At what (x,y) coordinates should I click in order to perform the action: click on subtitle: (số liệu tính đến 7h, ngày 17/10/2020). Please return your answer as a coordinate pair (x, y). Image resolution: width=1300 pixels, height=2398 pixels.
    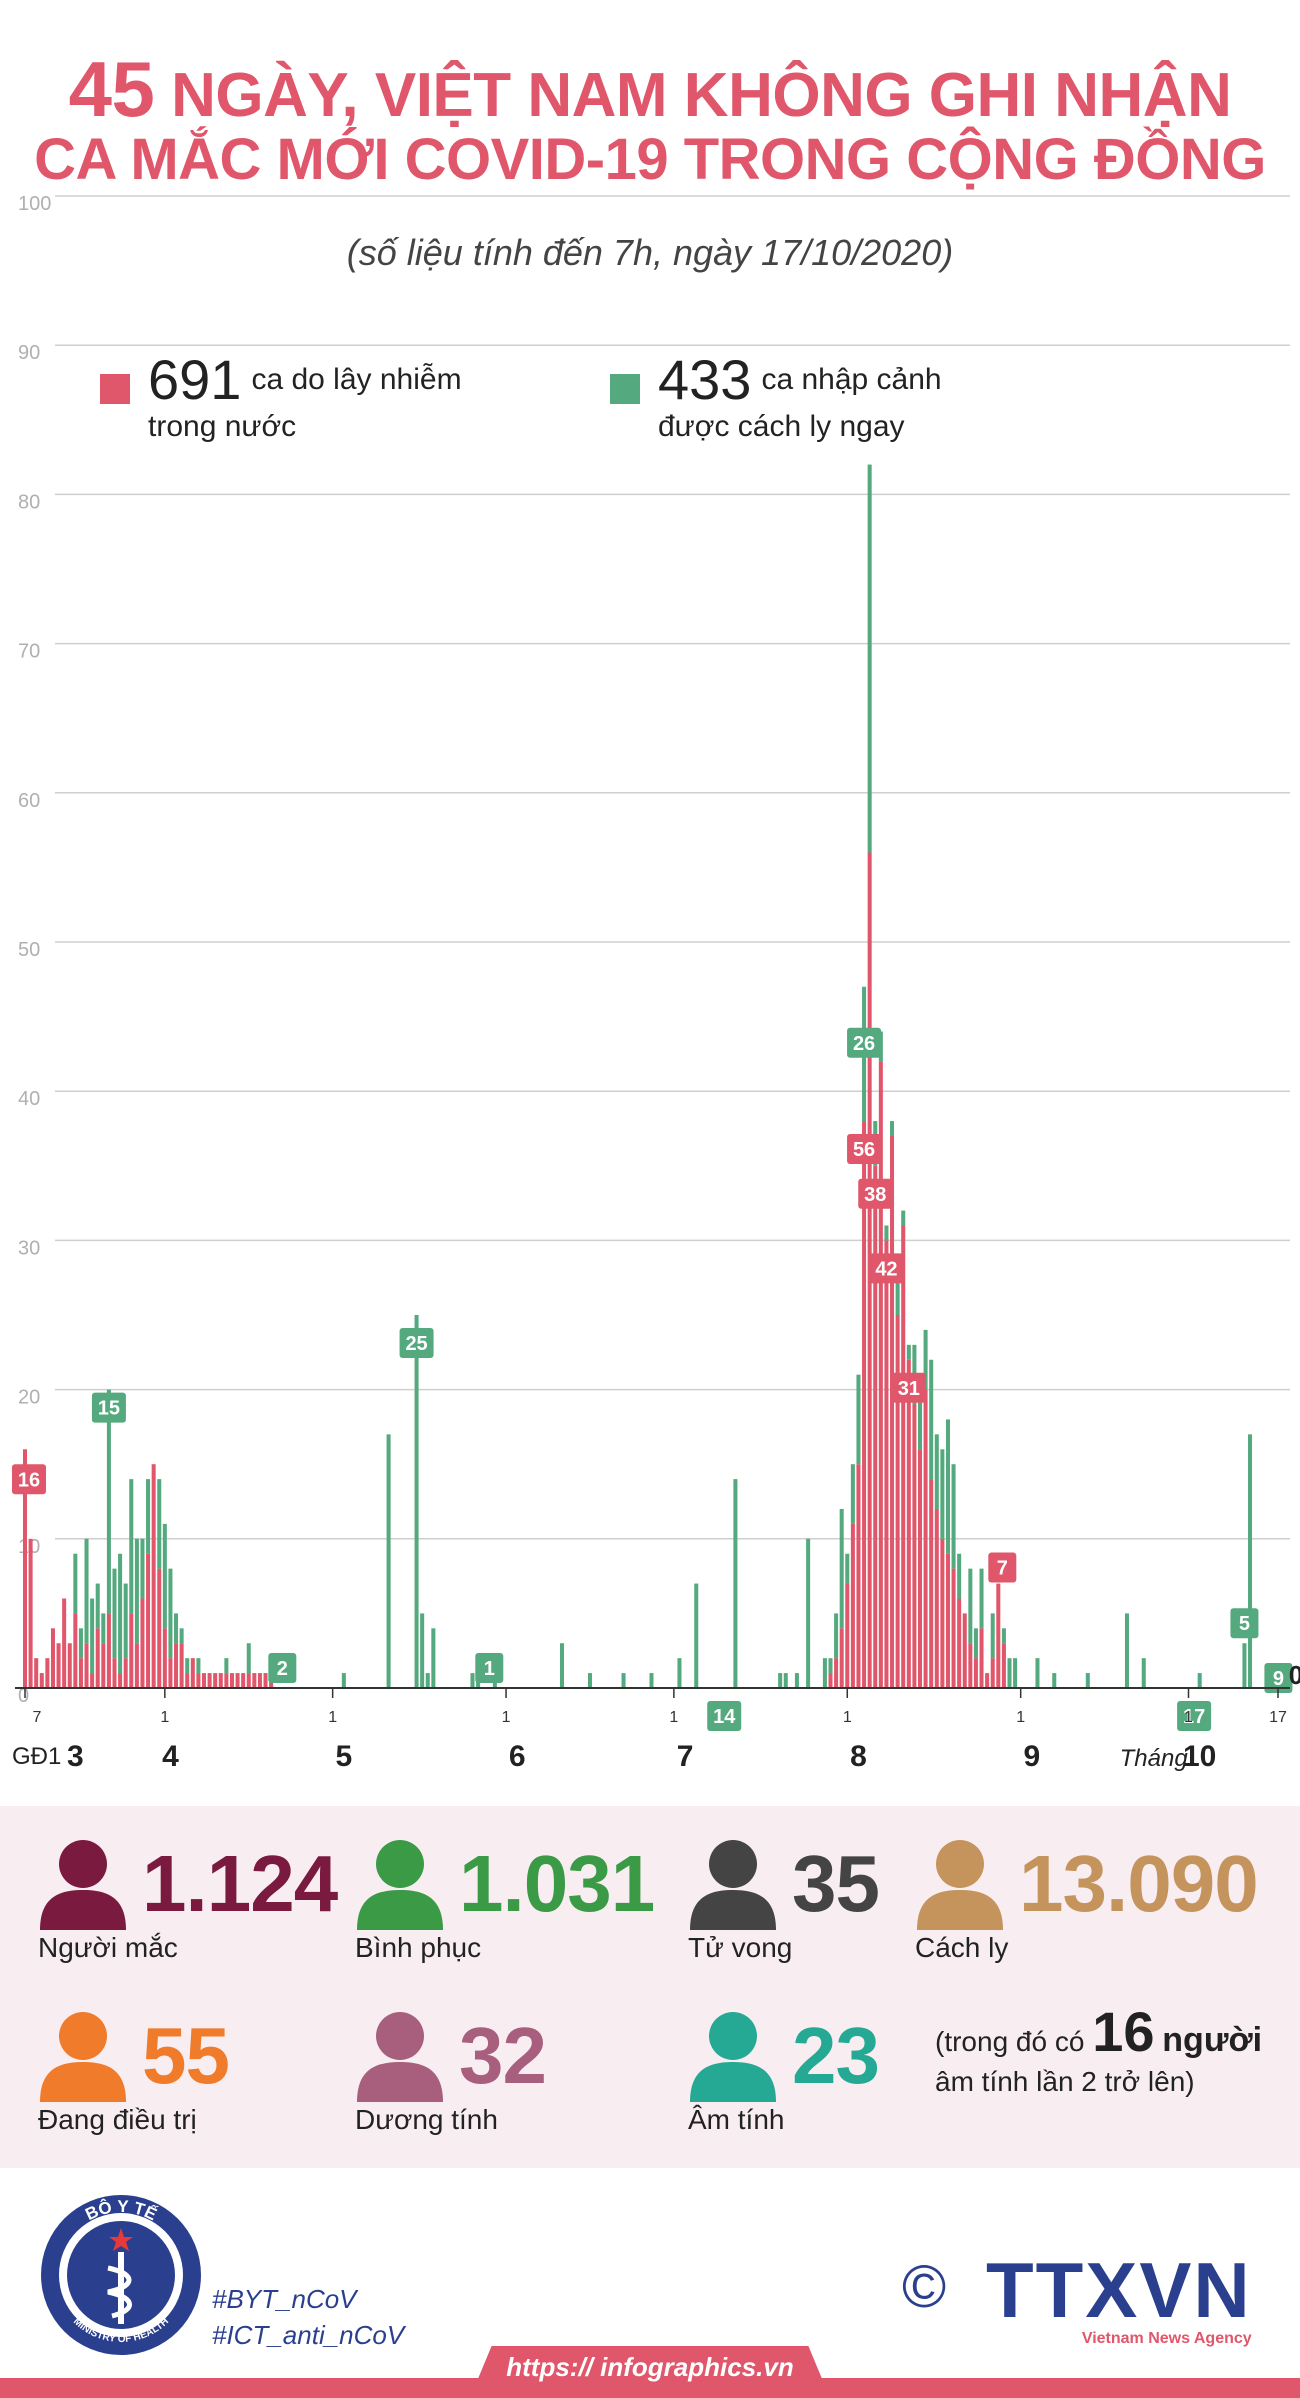
    Looking at the image, I should click on (650, 252).